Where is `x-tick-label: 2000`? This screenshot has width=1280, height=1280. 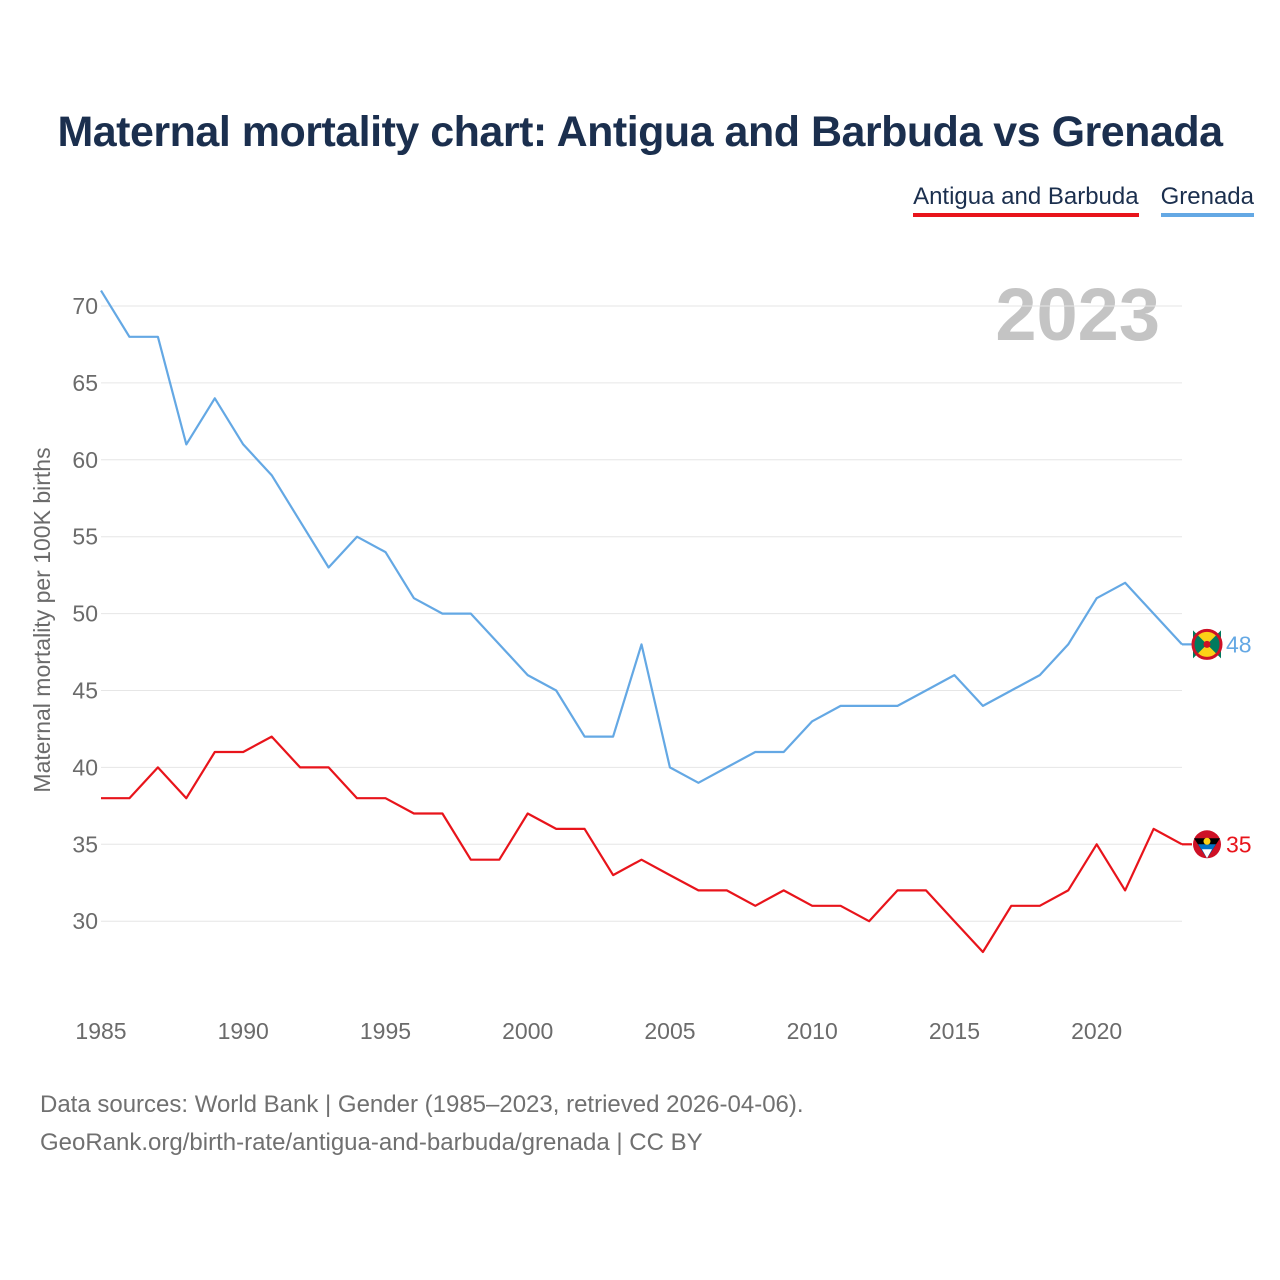
x-tick-label: 2000 is located at coordinates (527, 1031).